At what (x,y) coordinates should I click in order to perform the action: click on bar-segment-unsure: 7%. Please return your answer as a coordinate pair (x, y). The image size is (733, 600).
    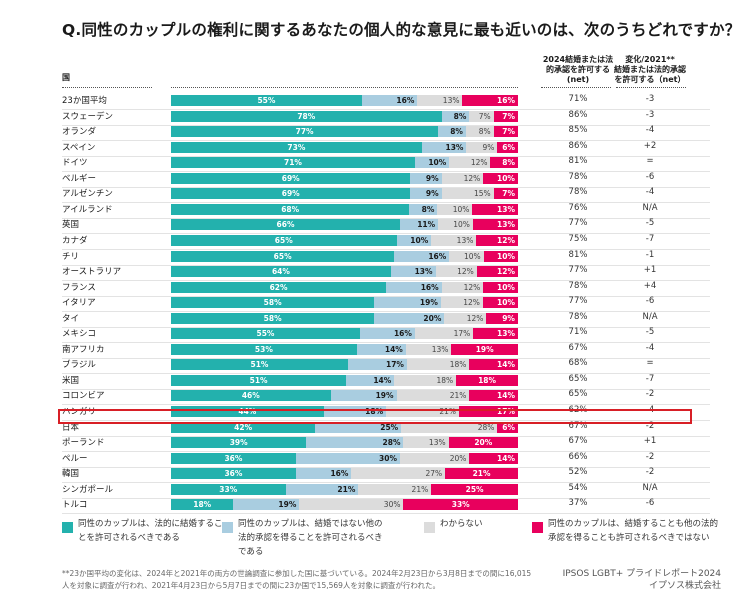
    Looking at the image, I should click on (481, 116).